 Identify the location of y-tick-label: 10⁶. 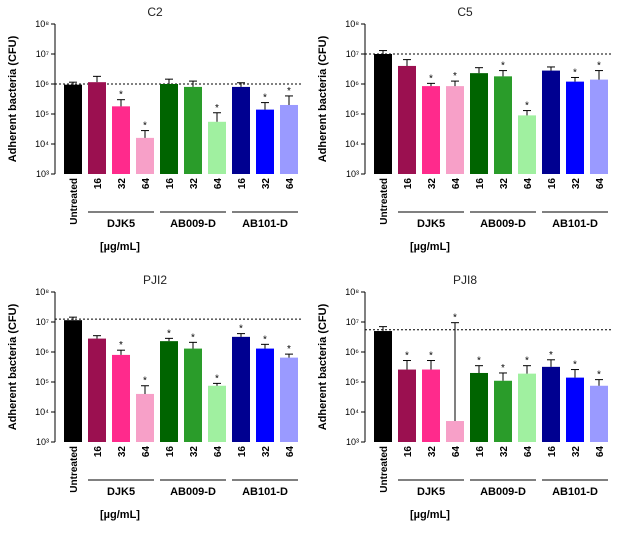
(42, 84).